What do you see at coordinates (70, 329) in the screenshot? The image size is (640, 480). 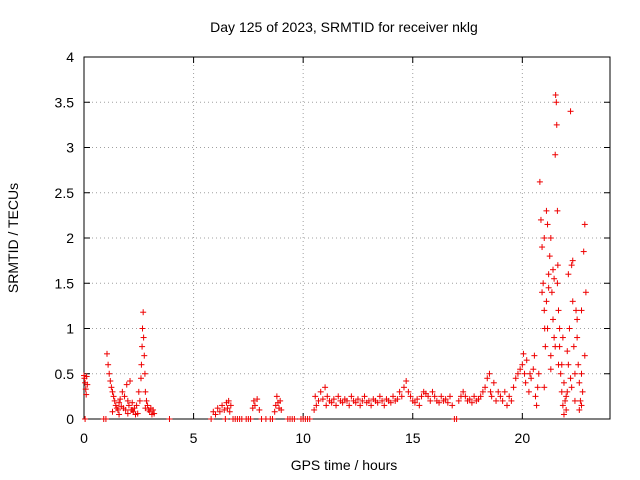 I see `y-tick-label: 1` at bounding box center [70, 329].